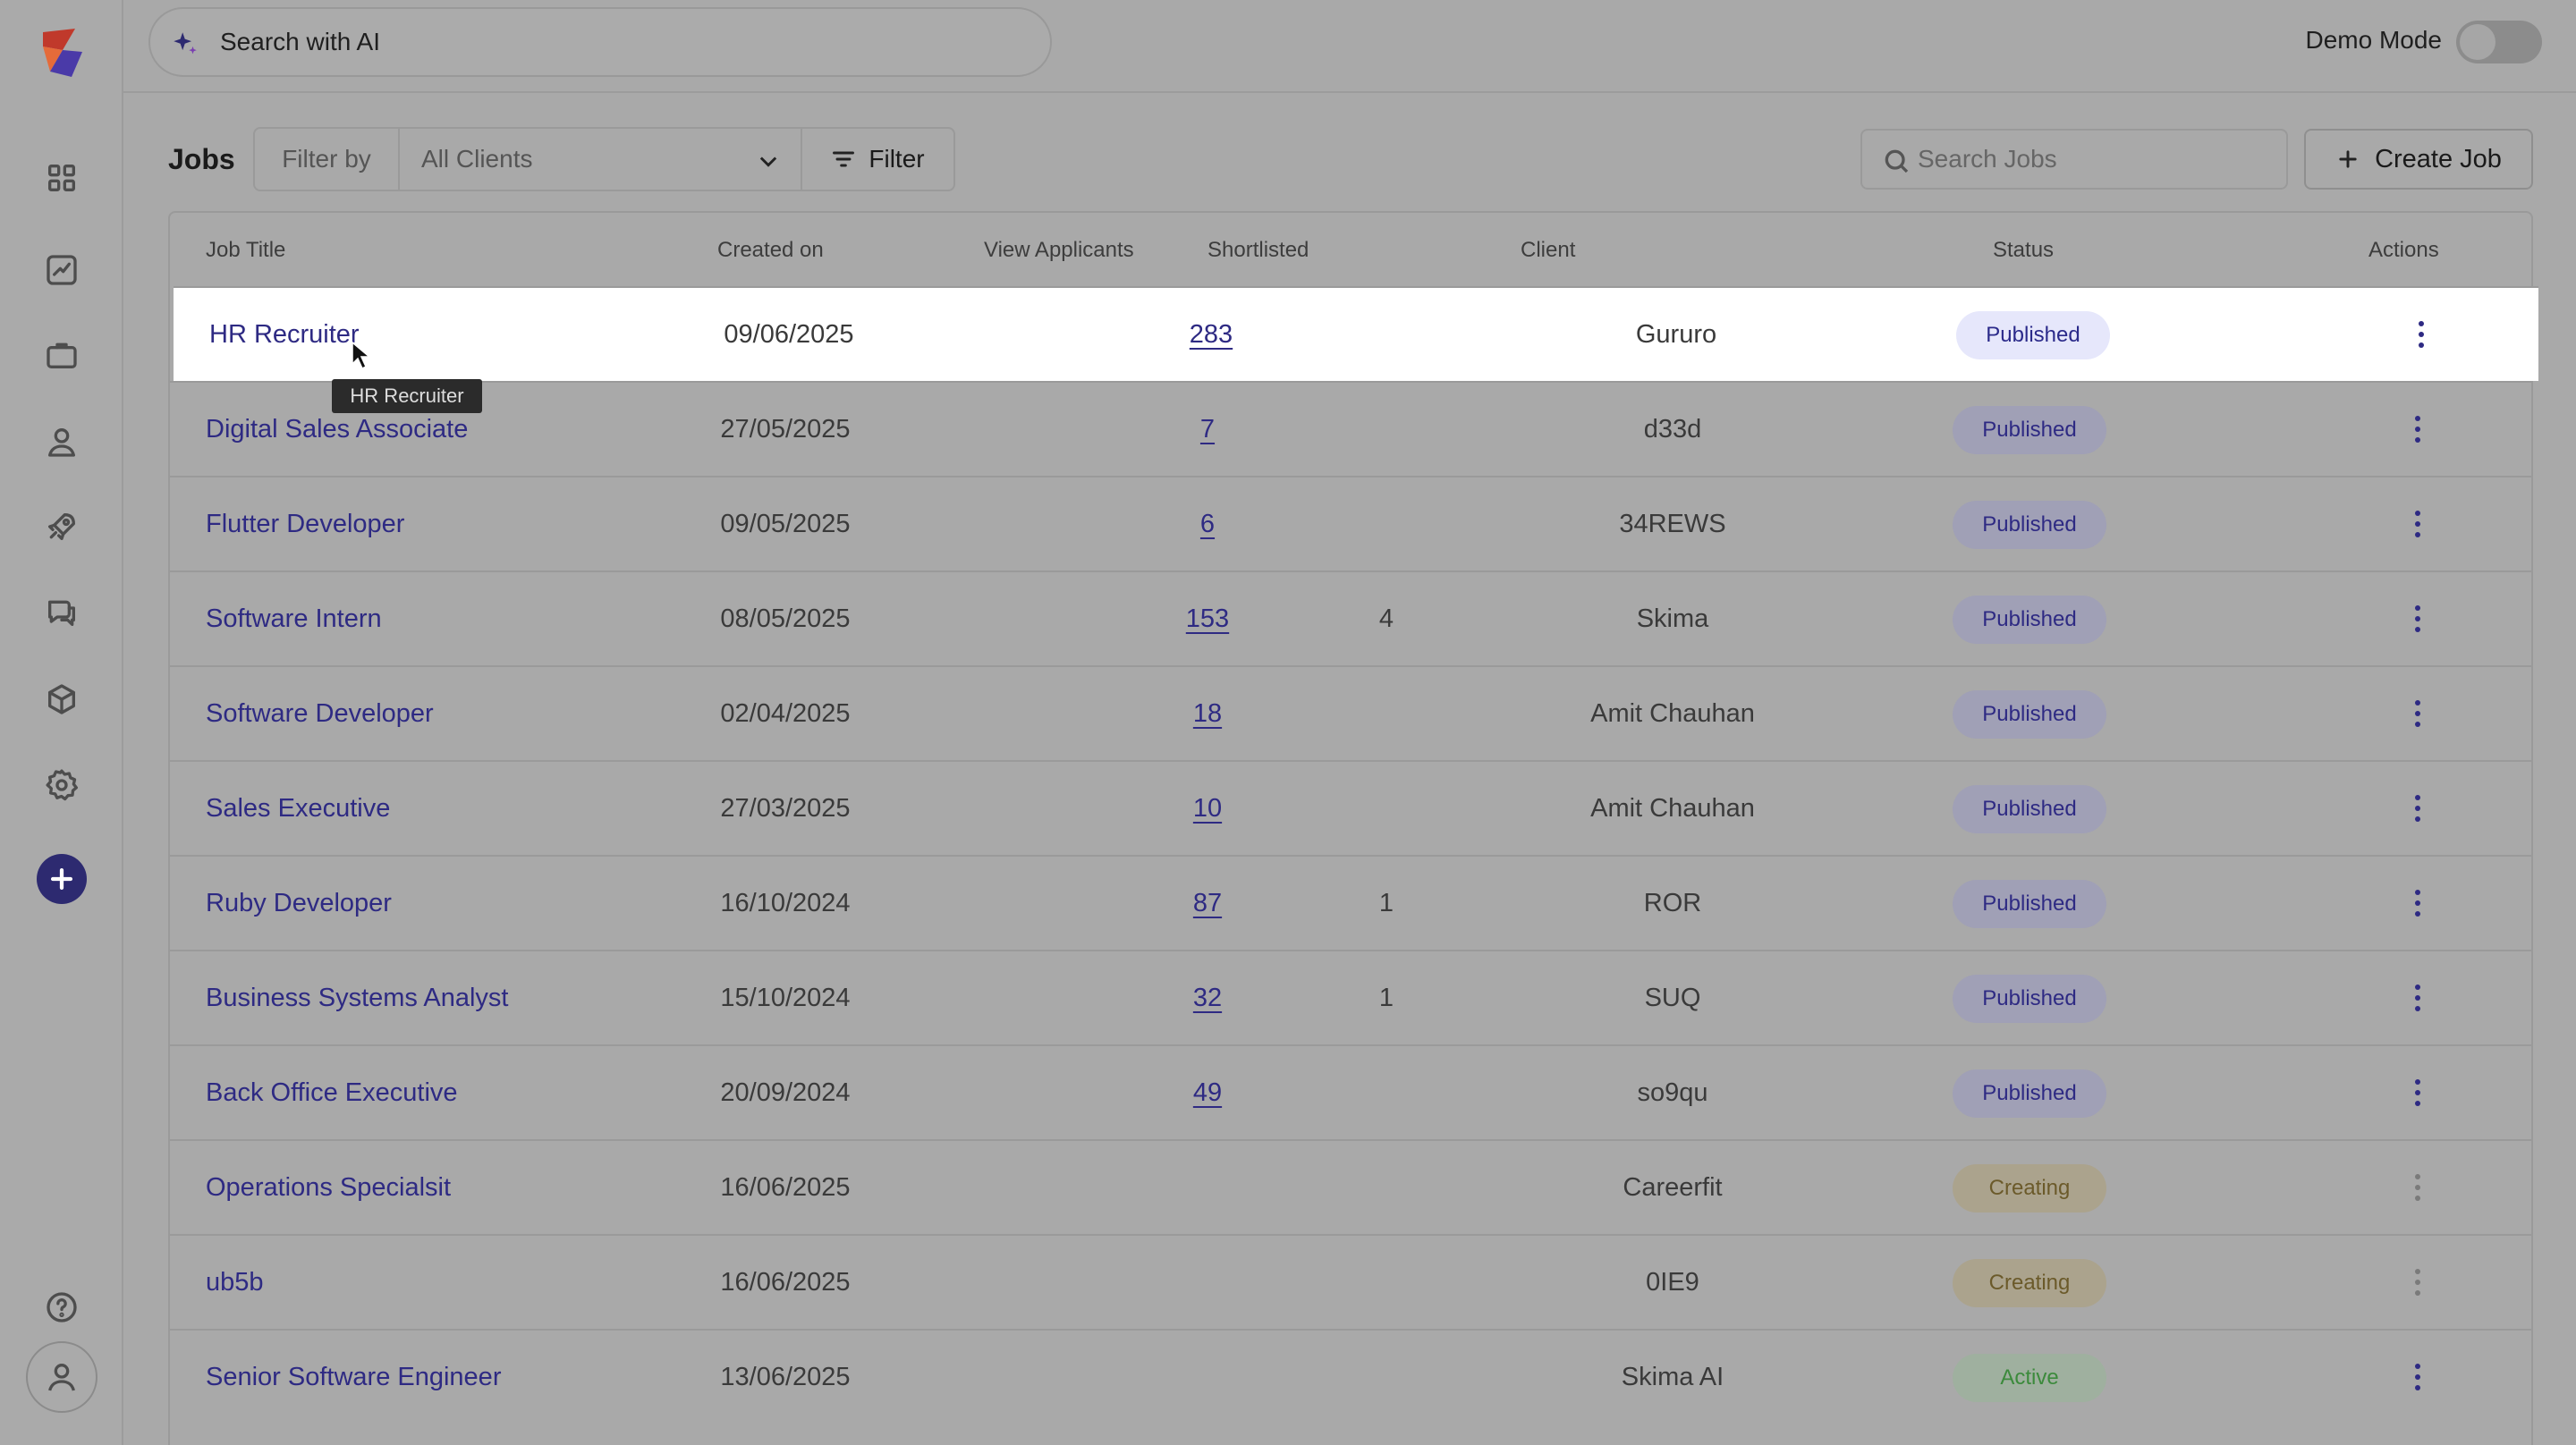 The height and width of the screenshot is (1445, 2576). What do you see at coordinates (1207, 902) in the screenshot?
I see `view-applicants-link: 87` at bounding box center [1207, 902].